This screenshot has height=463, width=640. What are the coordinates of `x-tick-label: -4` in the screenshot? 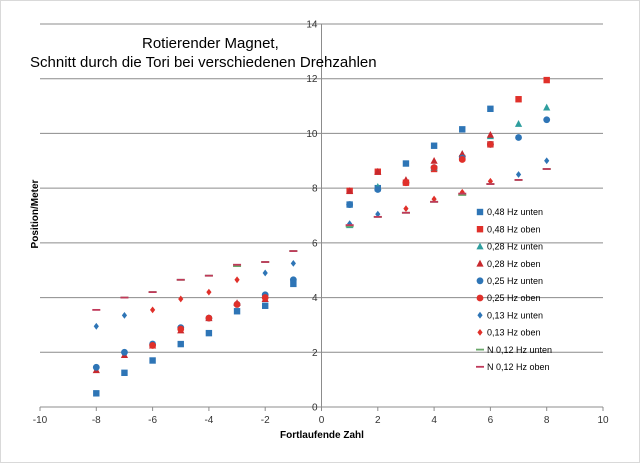 It's located at (208, 420).